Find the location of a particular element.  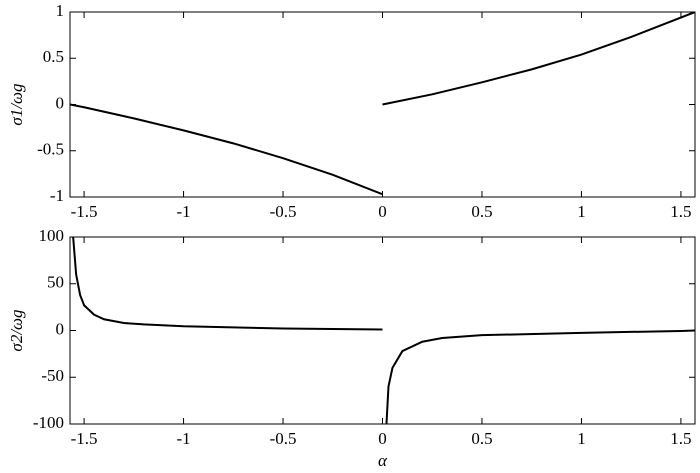

y-tick-label: 100 is located at coordinates (52, 235).